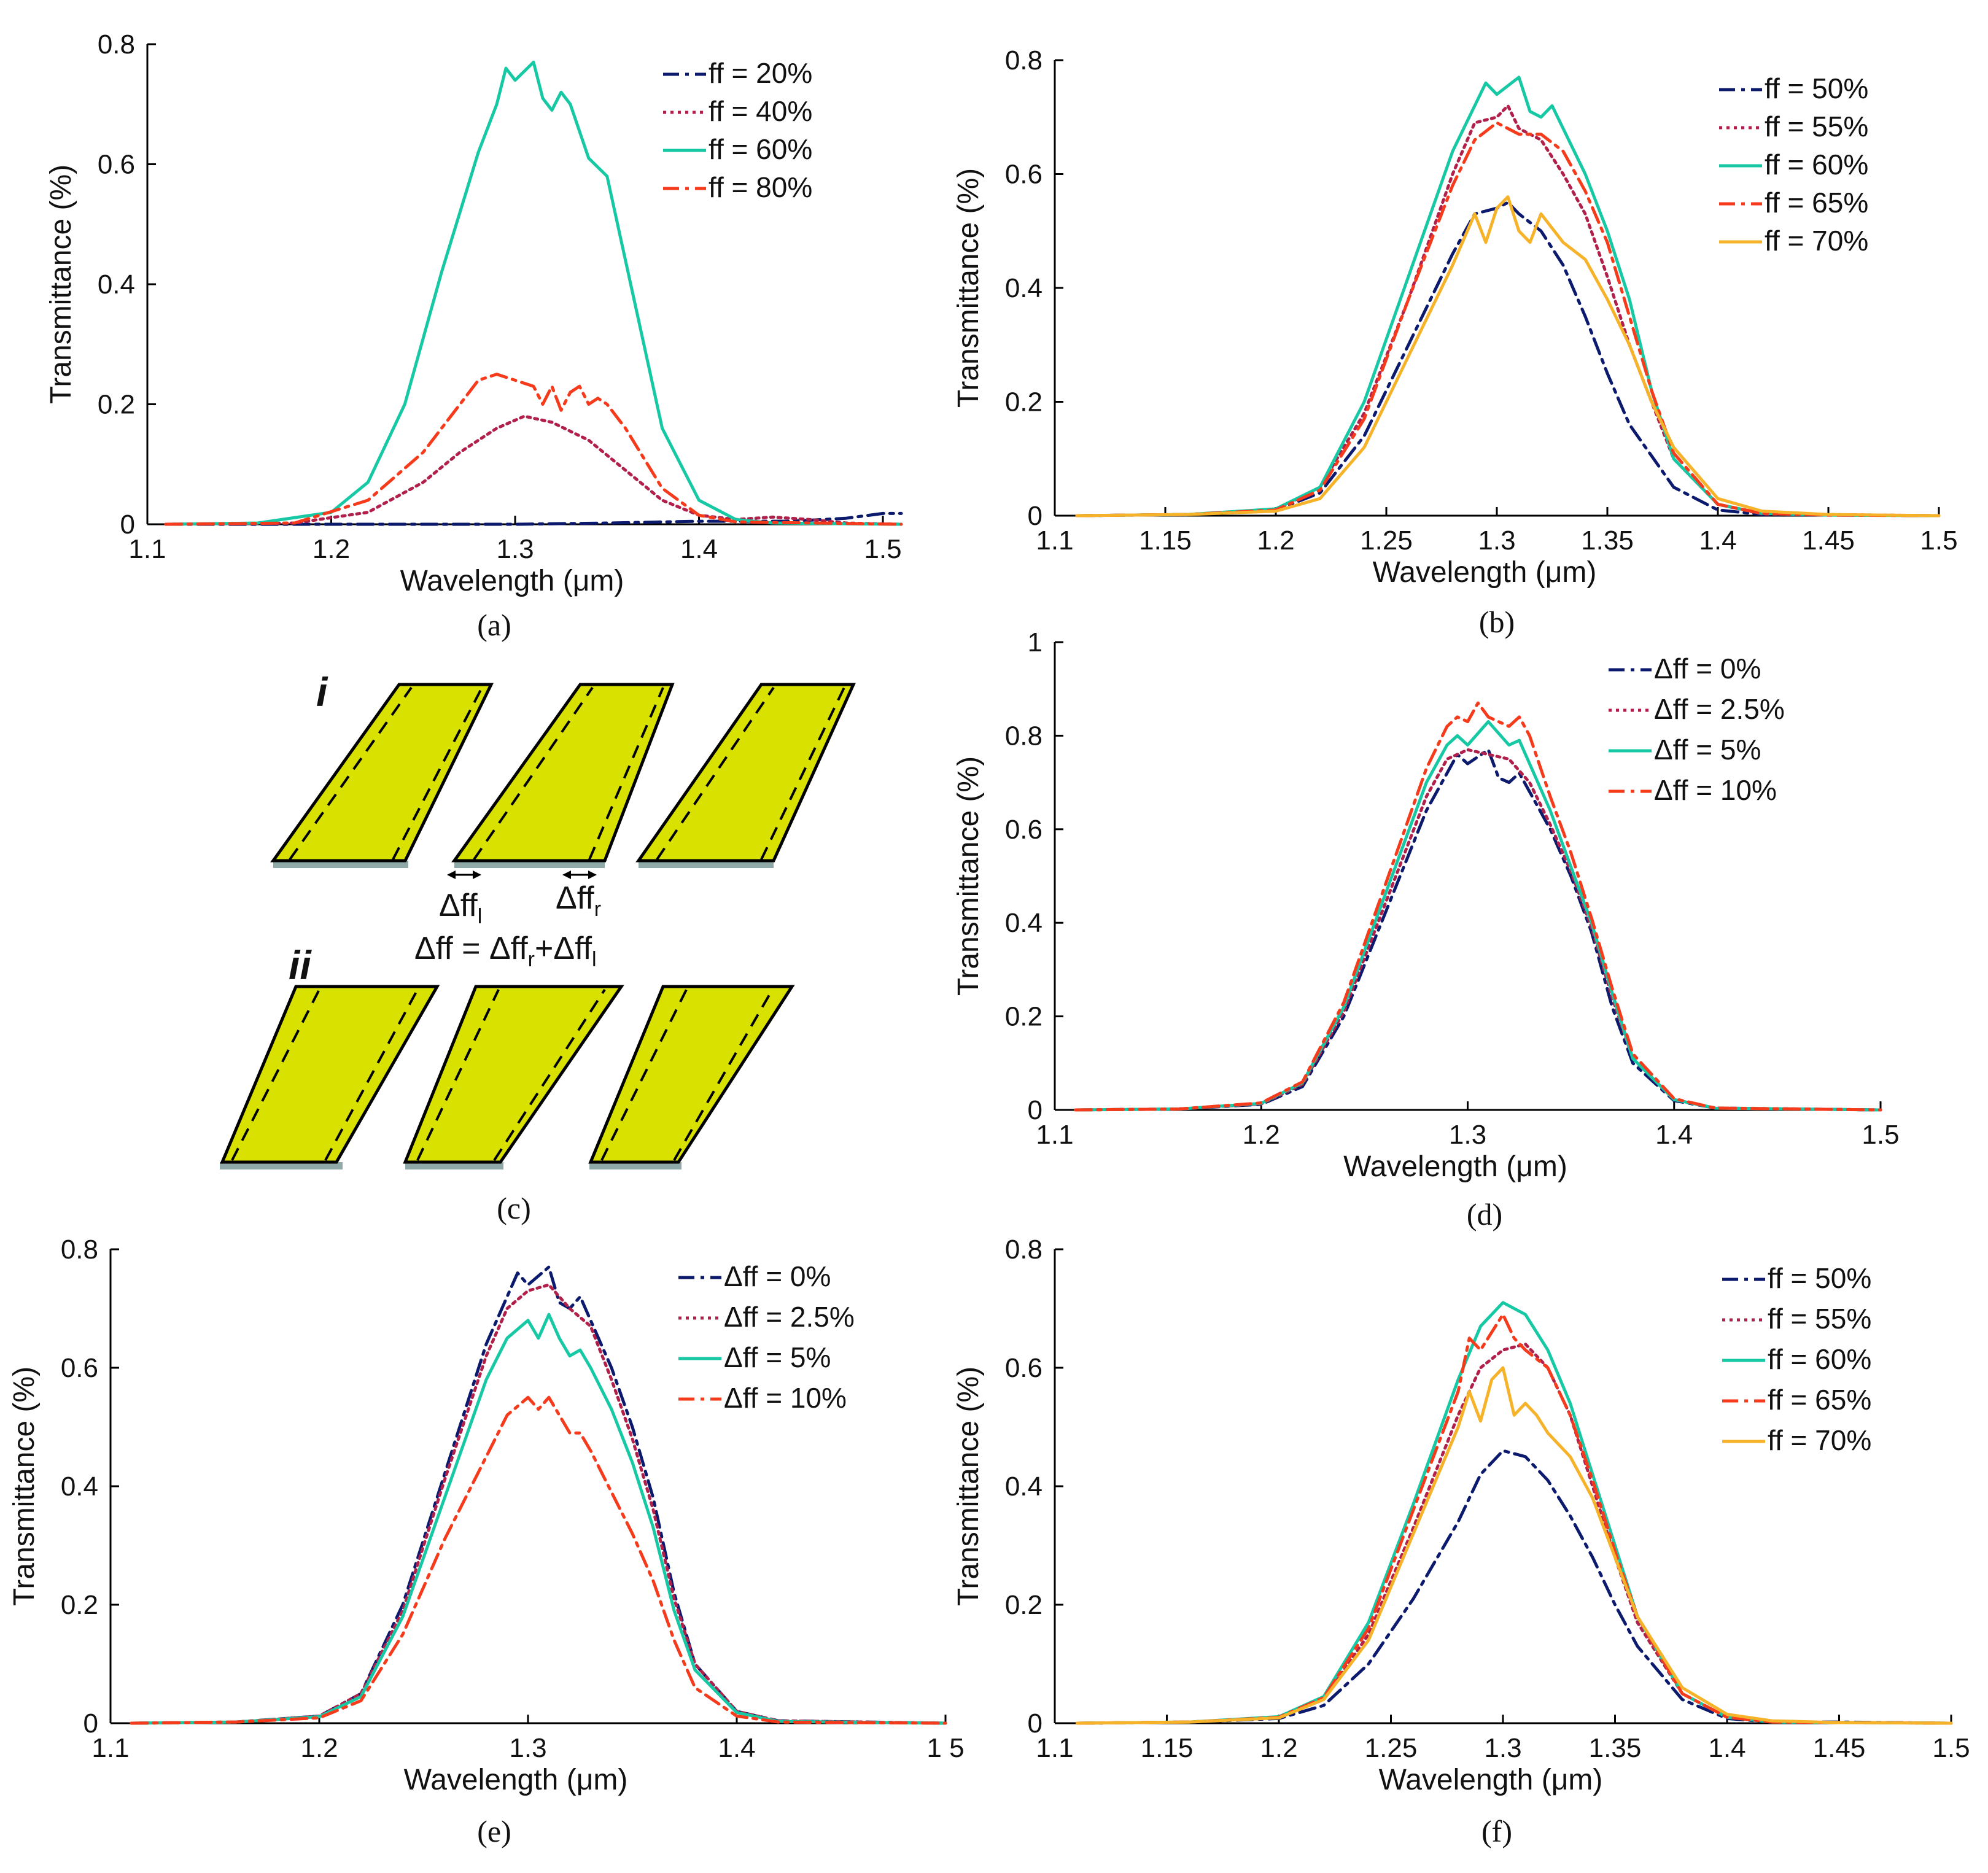  I want to click on legend-label: Δff = 10%, so click(1715, 790).